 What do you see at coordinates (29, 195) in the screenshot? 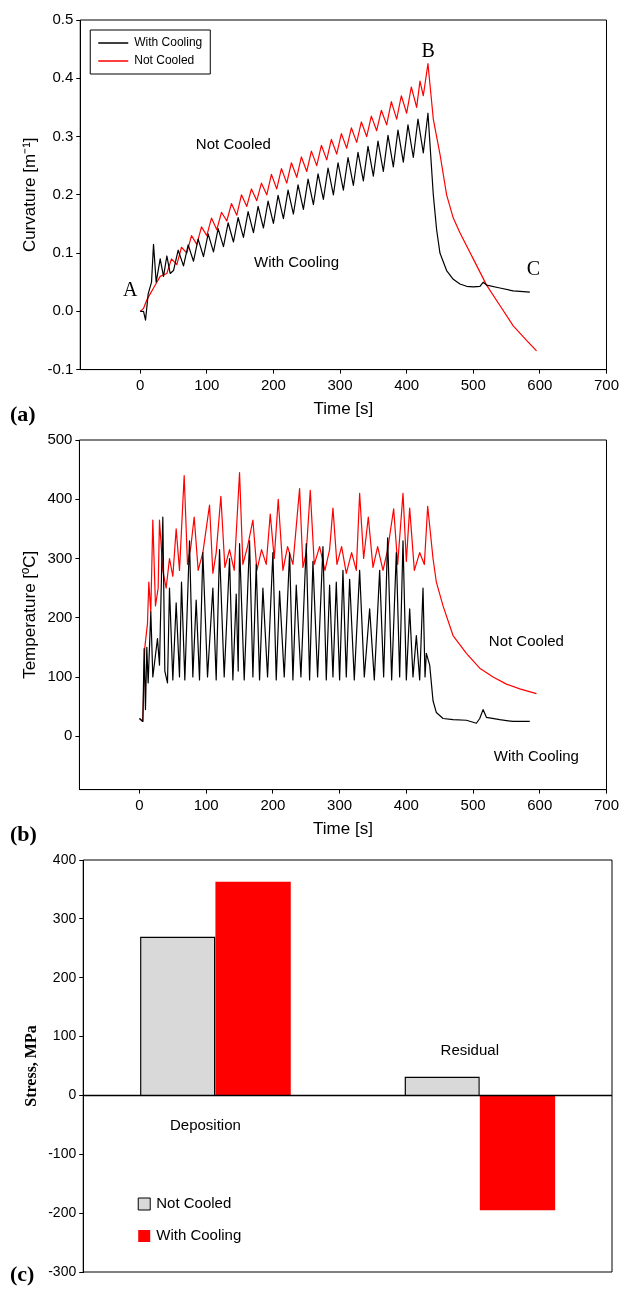
I see `y-axis-title: Curvature [m⁻¹]` at bounding box center [29, 195].